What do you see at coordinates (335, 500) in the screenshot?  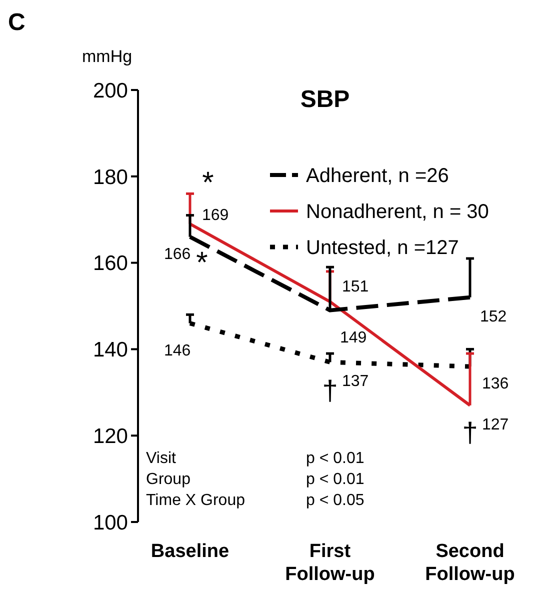 I see `annotation: p < 0.05` at bounding box center [335, 500].